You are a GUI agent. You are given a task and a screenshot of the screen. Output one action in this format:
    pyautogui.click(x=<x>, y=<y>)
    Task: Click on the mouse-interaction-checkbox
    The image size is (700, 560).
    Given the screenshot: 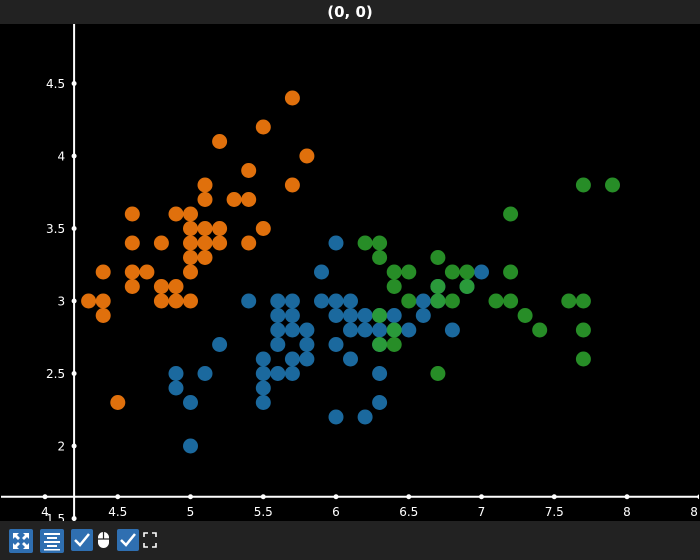 What is the action you would take?
    pyautogui.click(x=82, y=540)
    